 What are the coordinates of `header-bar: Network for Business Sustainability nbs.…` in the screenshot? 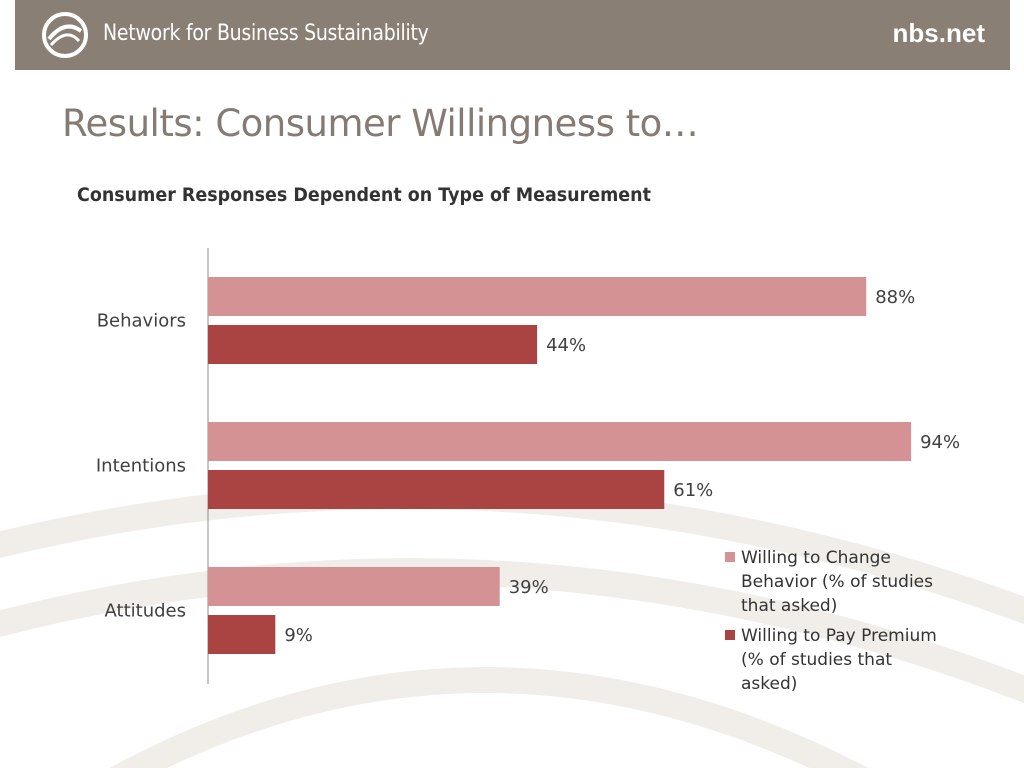 It's located at (512, 35).